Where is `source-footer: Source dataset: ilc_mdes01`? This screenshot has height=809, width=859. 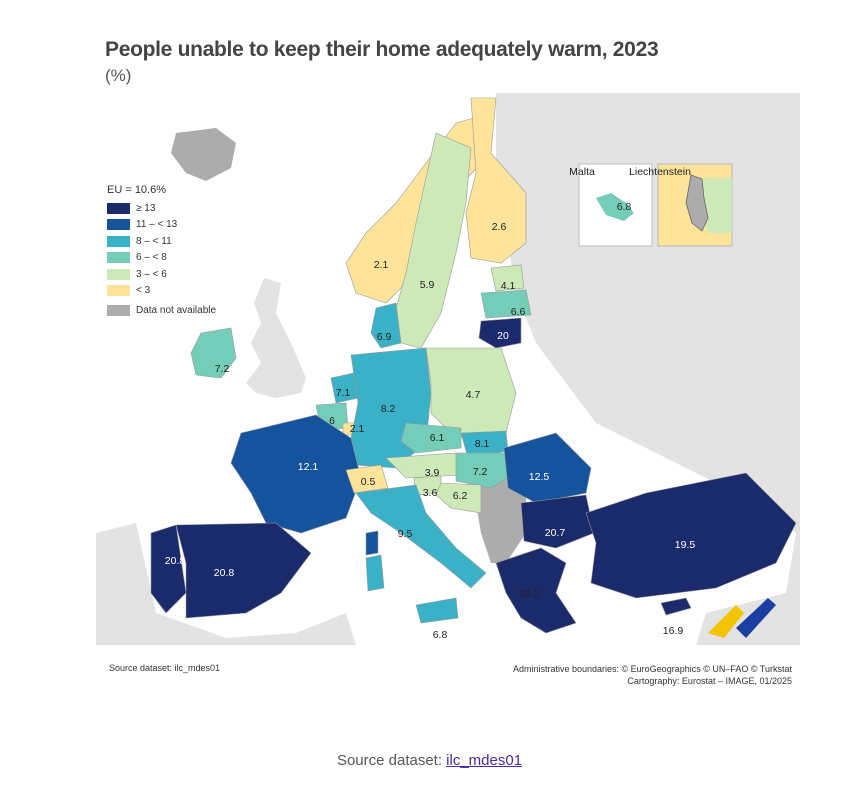
source-footer: Source dataset: ilc_mdes01 is located at coordinates (429, 760).